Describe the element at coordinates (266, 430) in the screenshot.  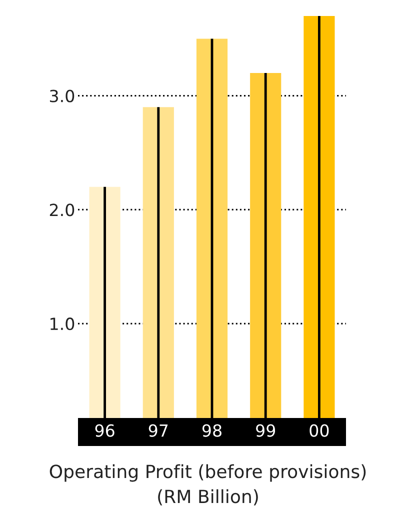
I see `x-tick-label: 99` at that location.